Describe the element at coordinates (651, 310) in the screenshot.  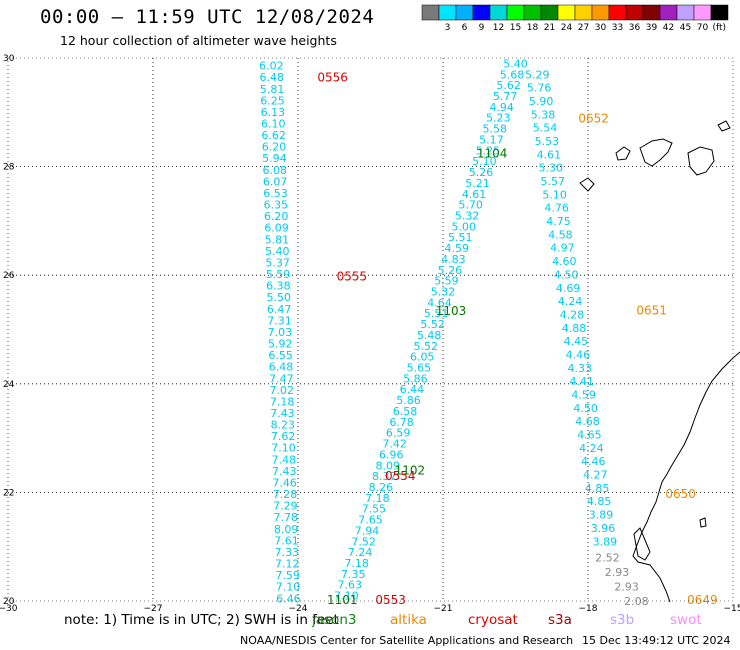
I see `pass-time-label: 0651` at that location.